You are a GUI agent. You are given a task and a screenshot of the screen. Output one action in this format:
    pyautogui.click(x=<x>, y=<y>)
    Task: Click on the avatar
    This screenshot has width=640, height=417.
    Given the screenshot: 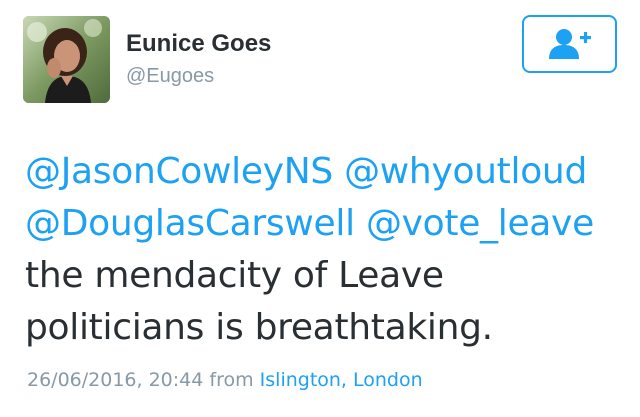 What is the action you would take?
    pyautogui.click(x=66, y=59)
    